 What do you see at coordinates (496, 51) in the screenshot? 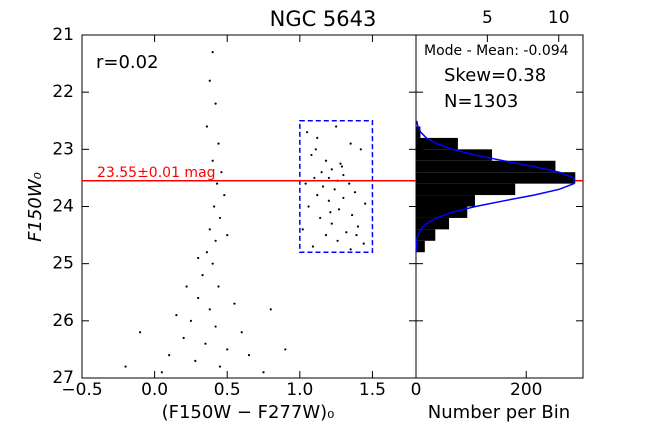
I see `annotation: Mode - Mean: -0.094` at bounding box center [496, 51].